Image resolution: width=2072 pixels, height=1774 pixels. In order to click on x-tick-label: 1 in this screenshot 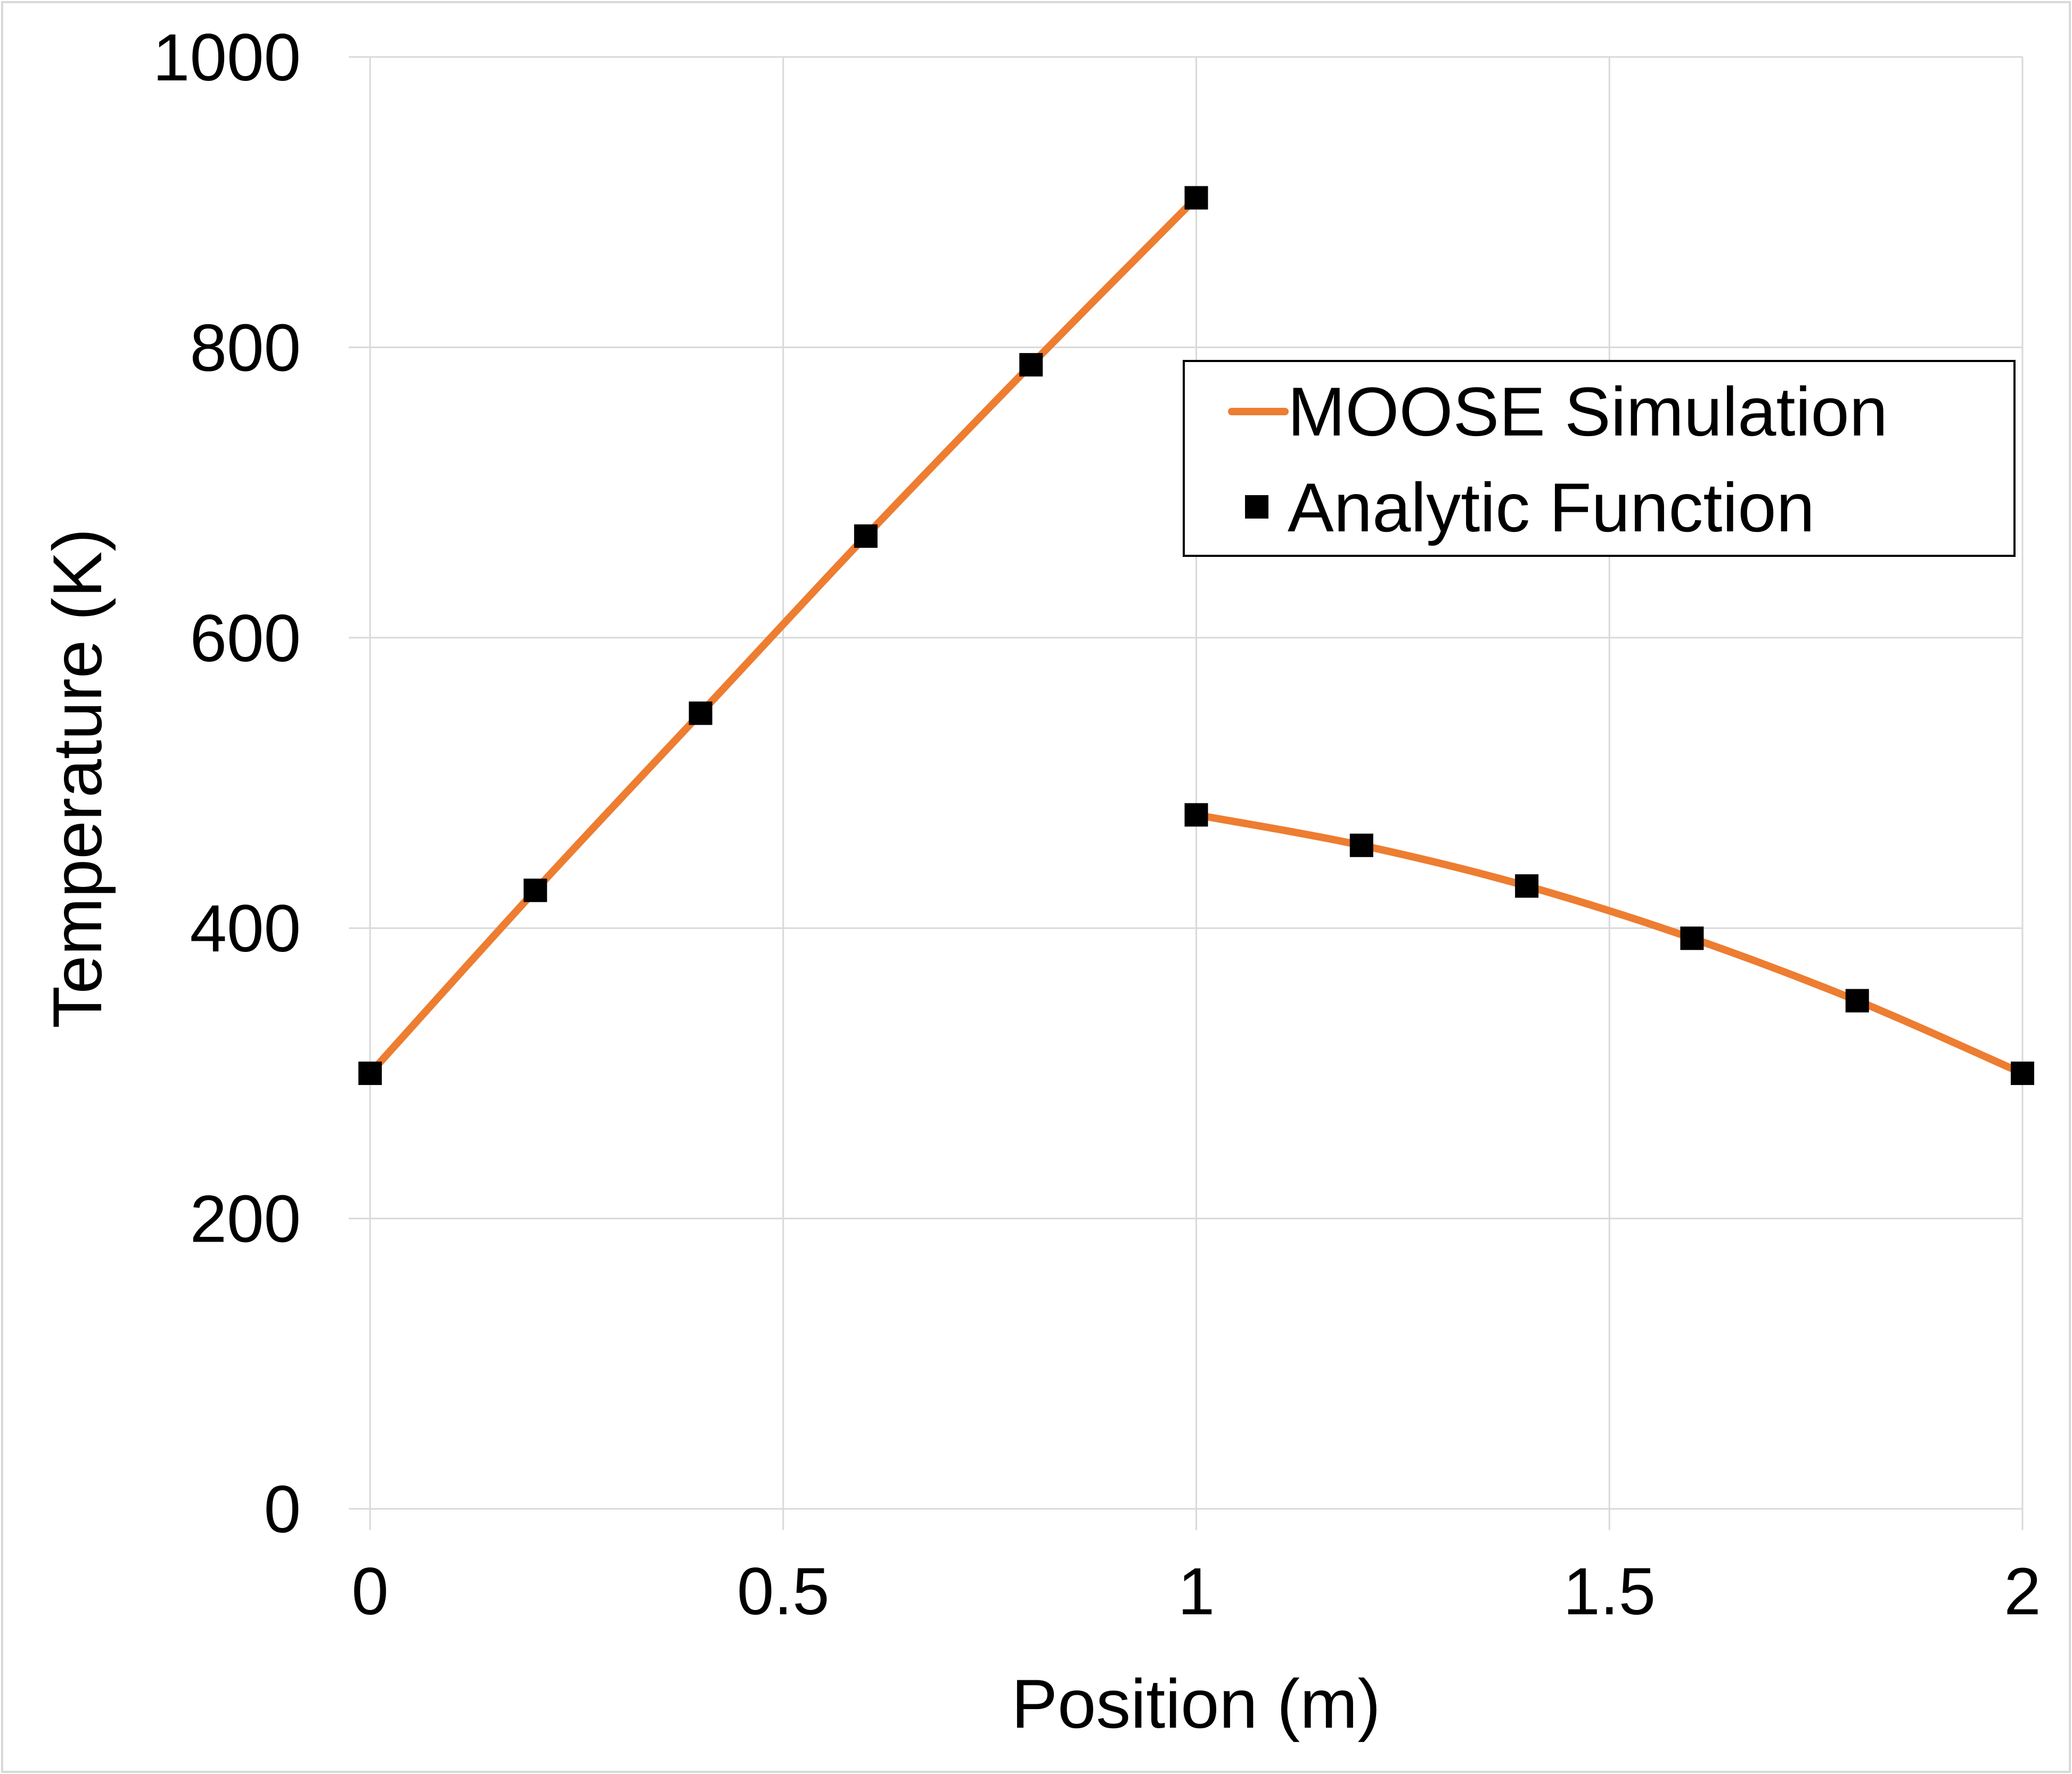, I will do `click(1197, 1592)`.